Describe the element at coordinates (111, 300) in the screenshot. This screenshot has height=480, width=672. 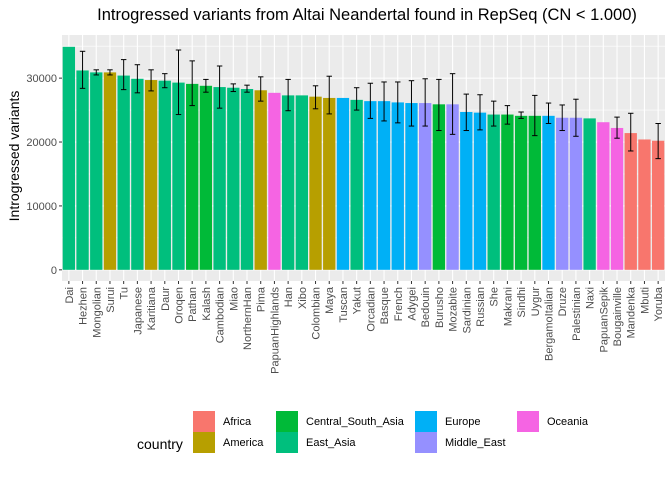
I see `x-tick-label: Surui` at that location.